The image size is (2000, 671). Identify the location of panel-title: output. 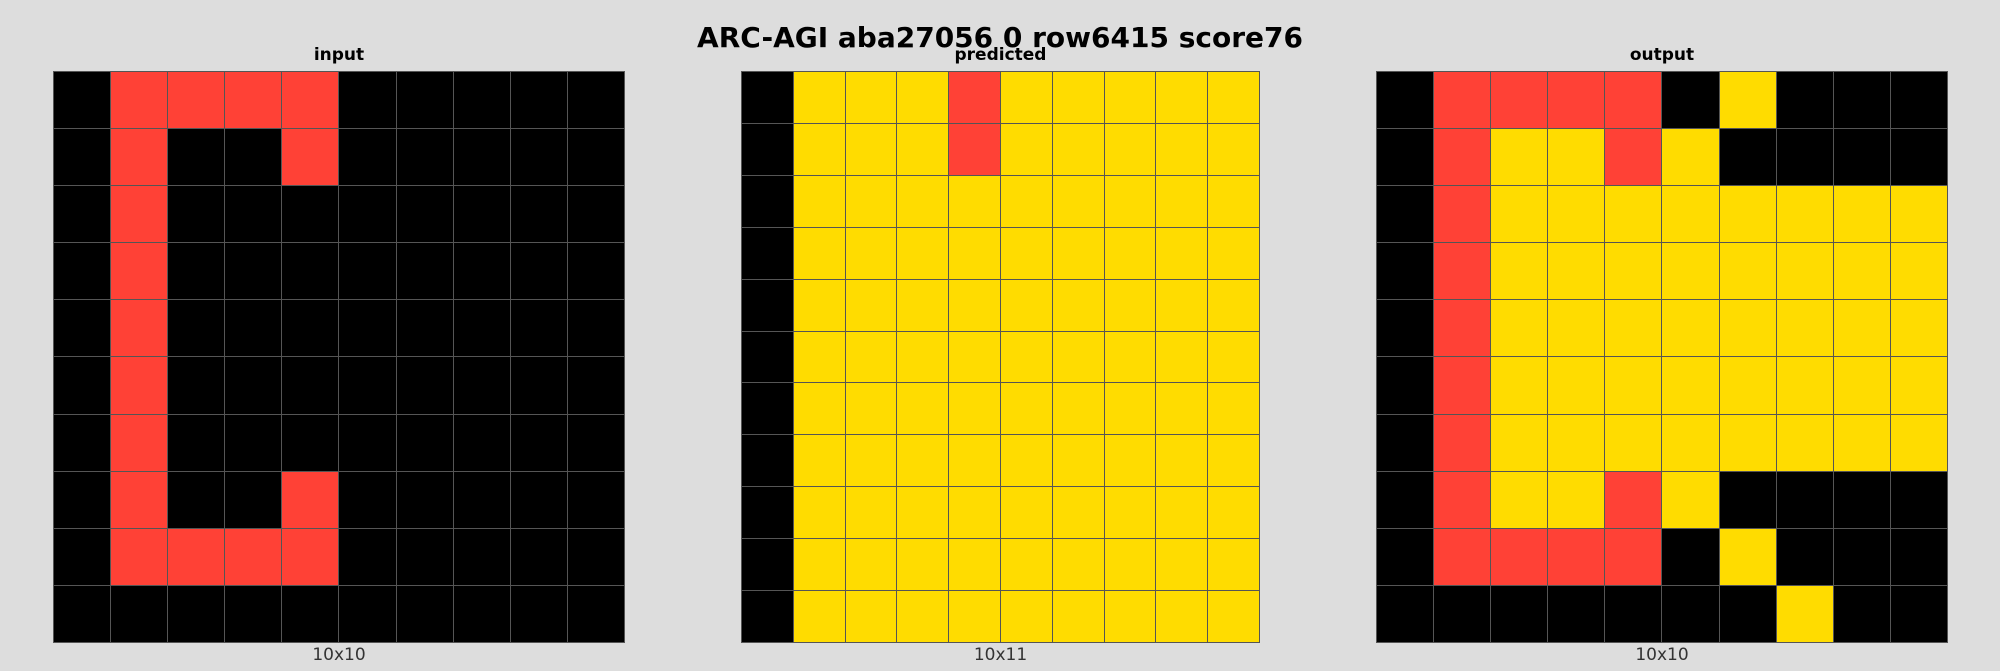
(1662, 55).